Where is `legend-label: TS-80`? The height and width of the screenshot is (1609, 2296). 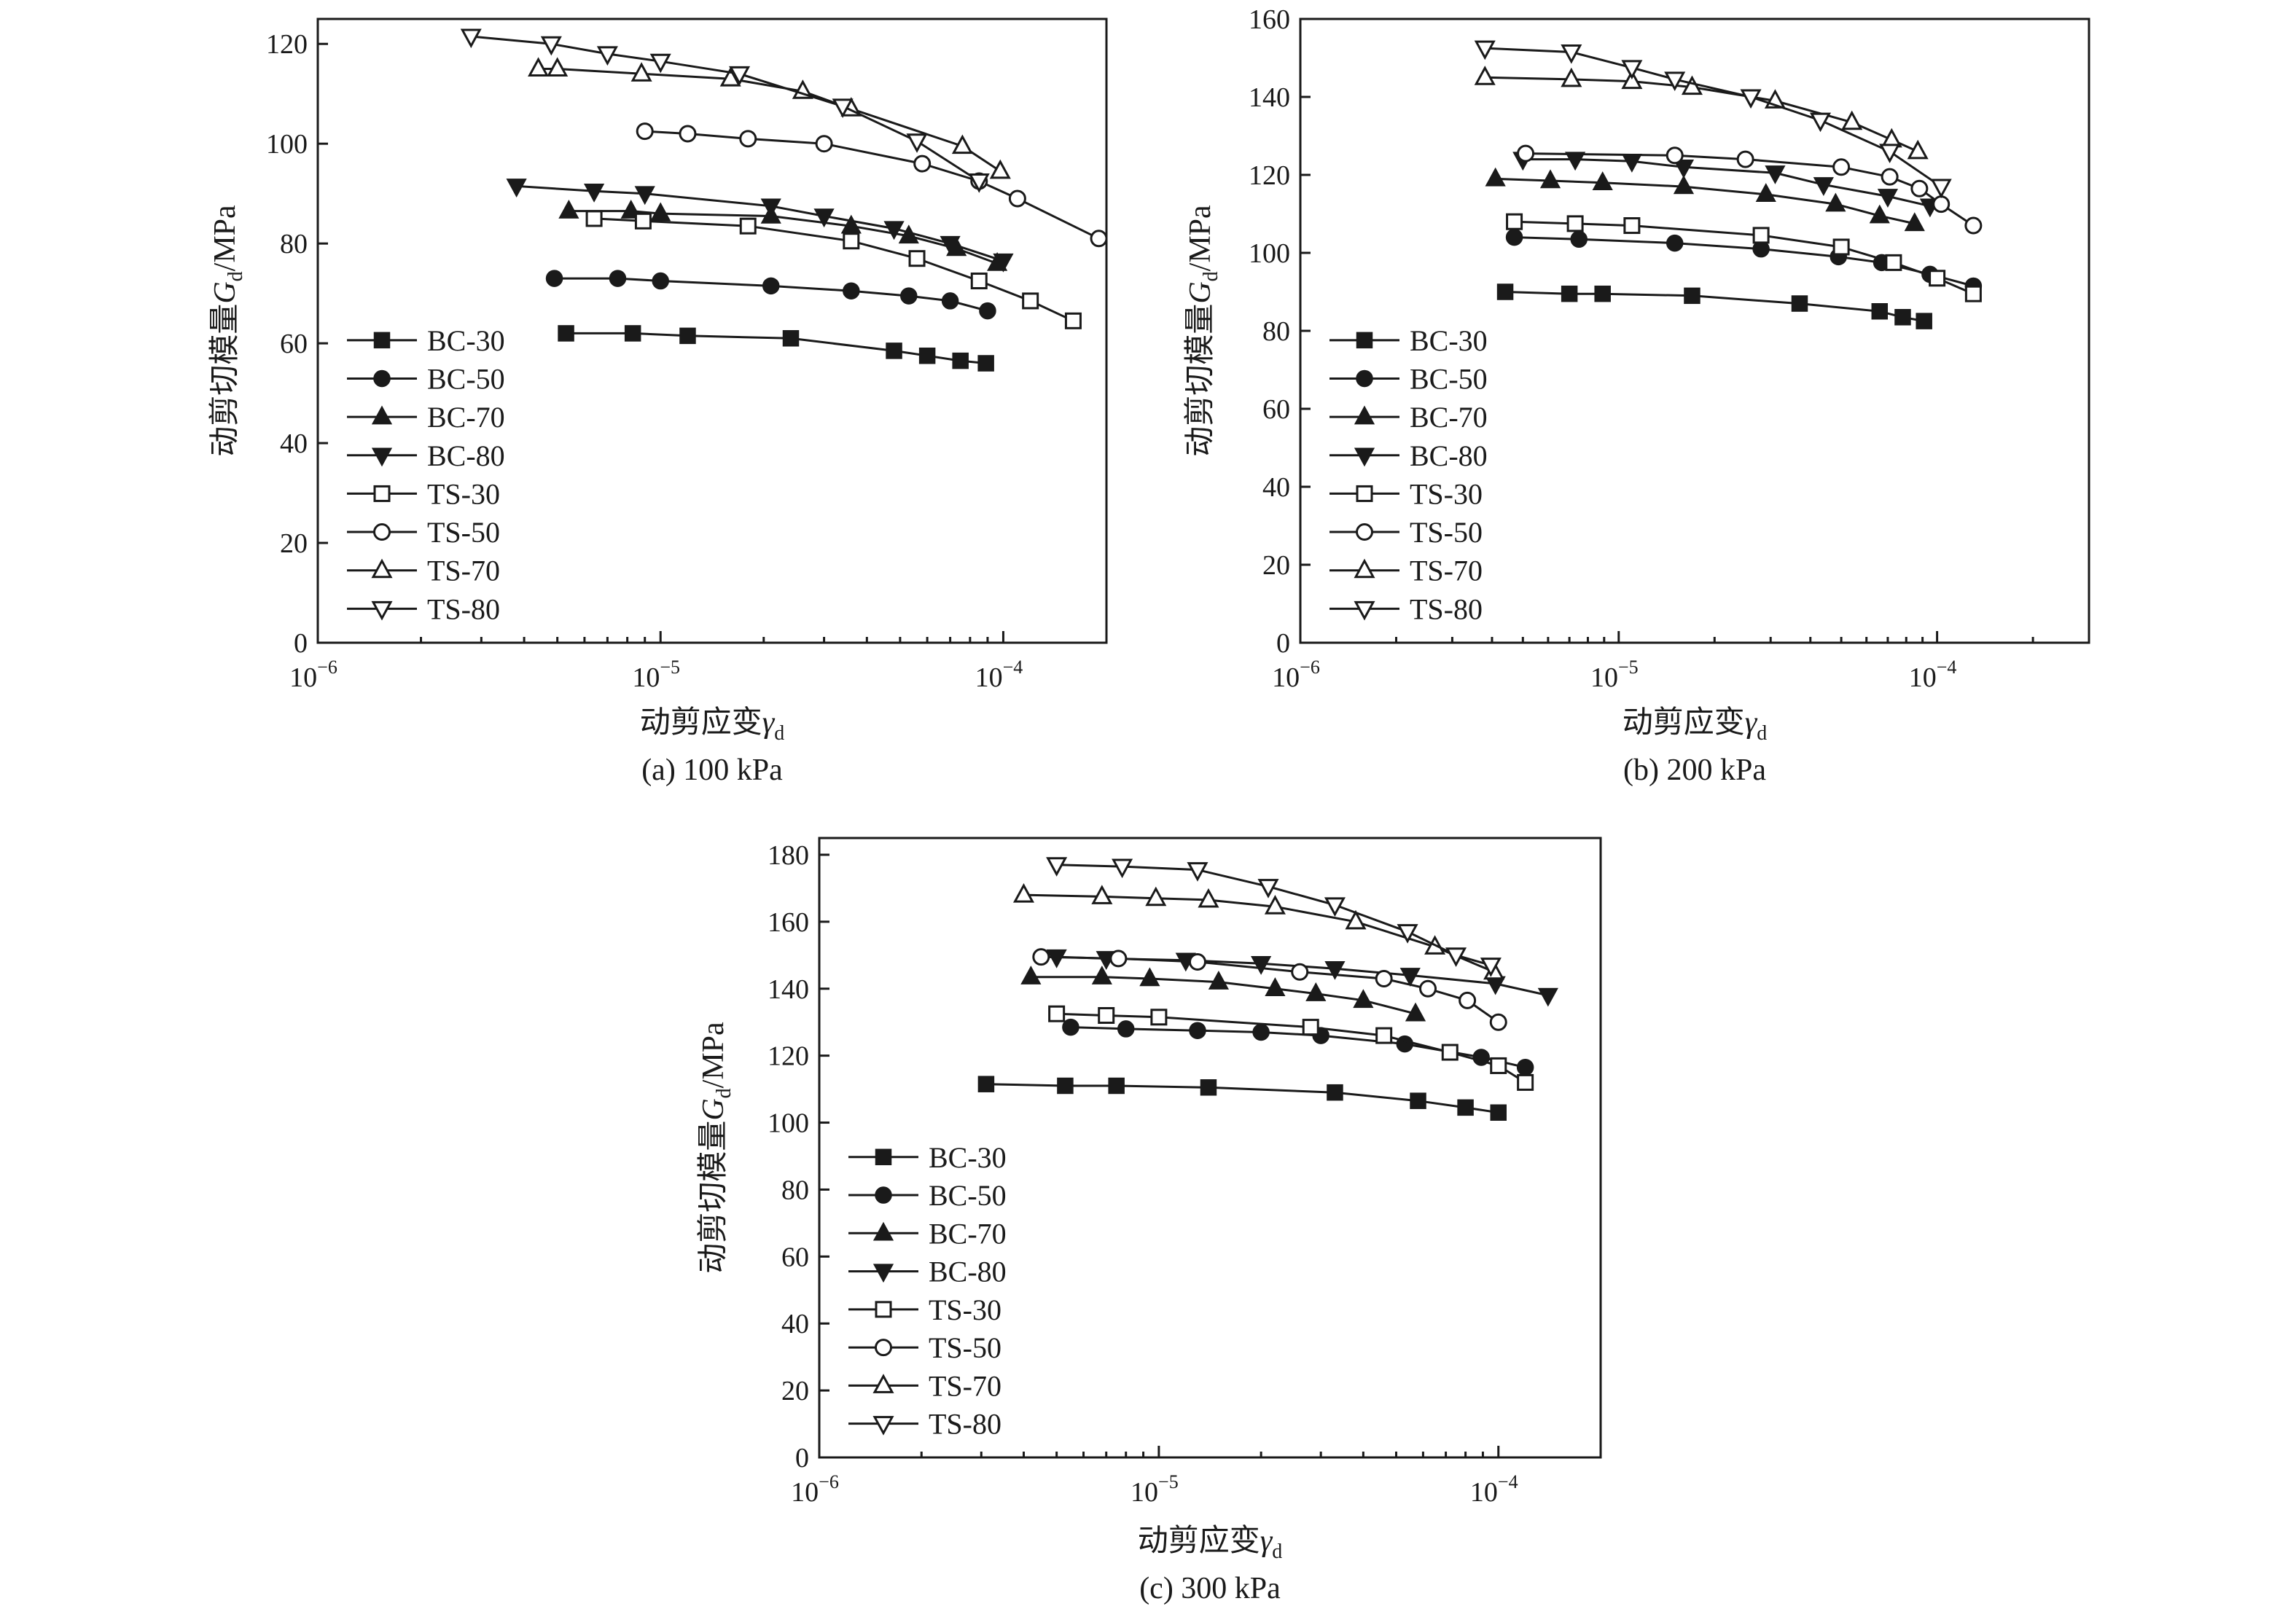 legend-label: TS-80 is located at coordinates (464, 608).